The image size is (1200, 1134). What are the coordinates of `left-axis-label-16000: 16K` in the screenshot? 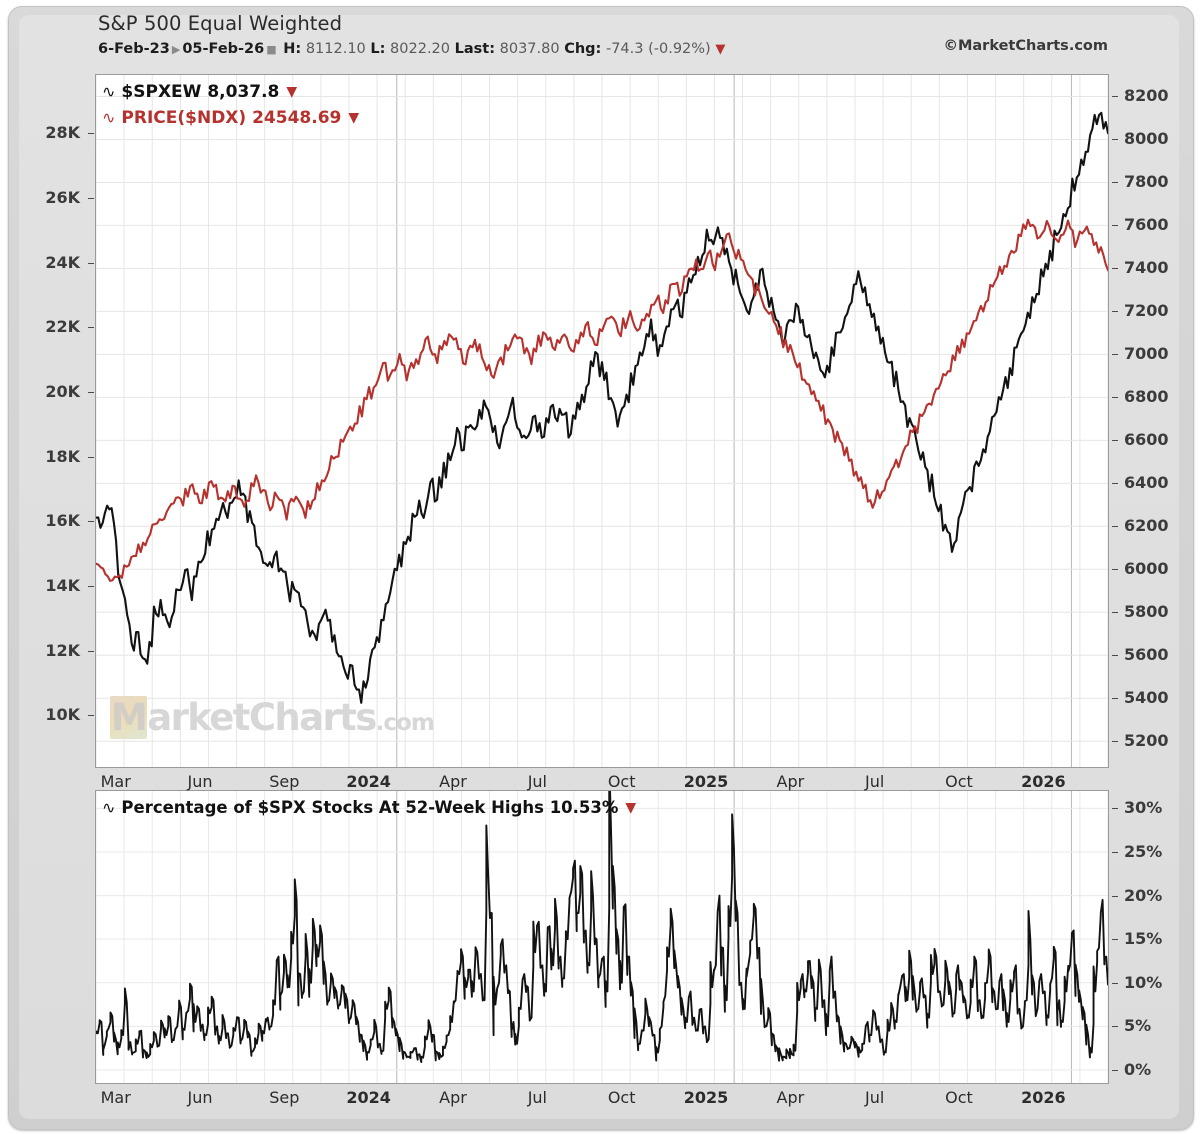 It's located at (62, 521).